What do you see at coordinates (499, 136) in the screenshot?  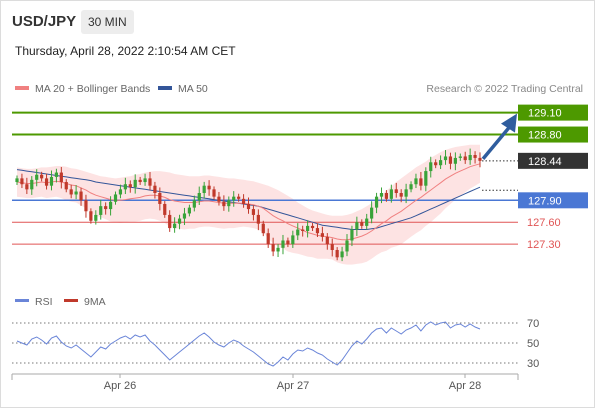 I see `forecast-arrow` at bounding box center [499, 136].